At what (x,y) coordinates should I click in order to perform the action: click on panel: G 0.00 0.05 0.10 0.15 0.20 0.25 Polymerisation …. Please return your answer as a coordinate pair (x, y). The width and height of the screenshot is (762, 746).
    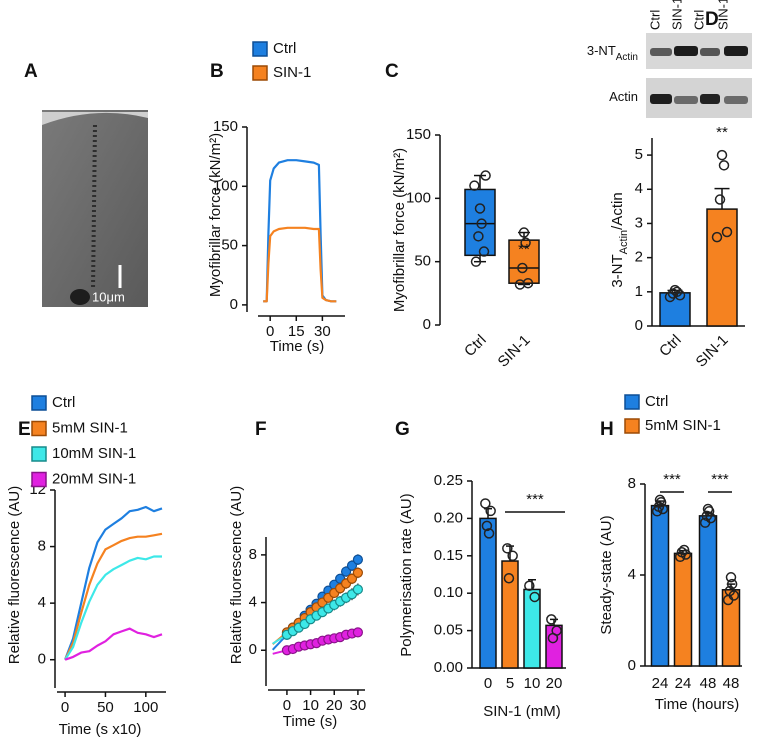
    Looking at the image, I should click on (480, 569).